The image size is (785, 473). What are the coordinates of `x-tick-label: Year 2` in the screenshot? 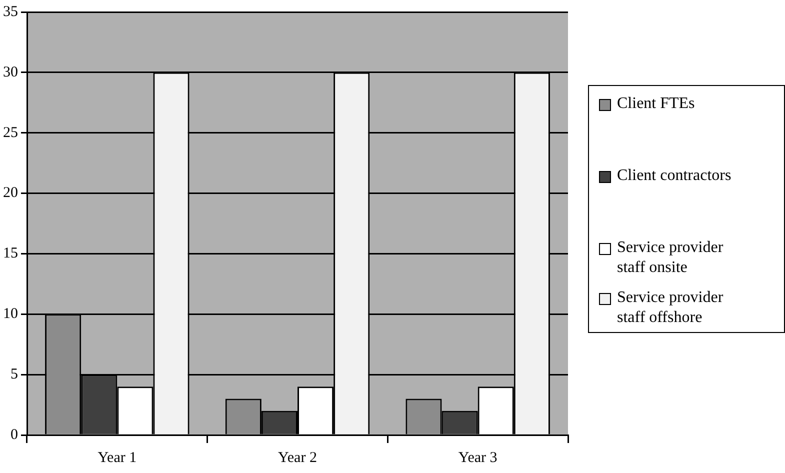 It's located at (297, 458).